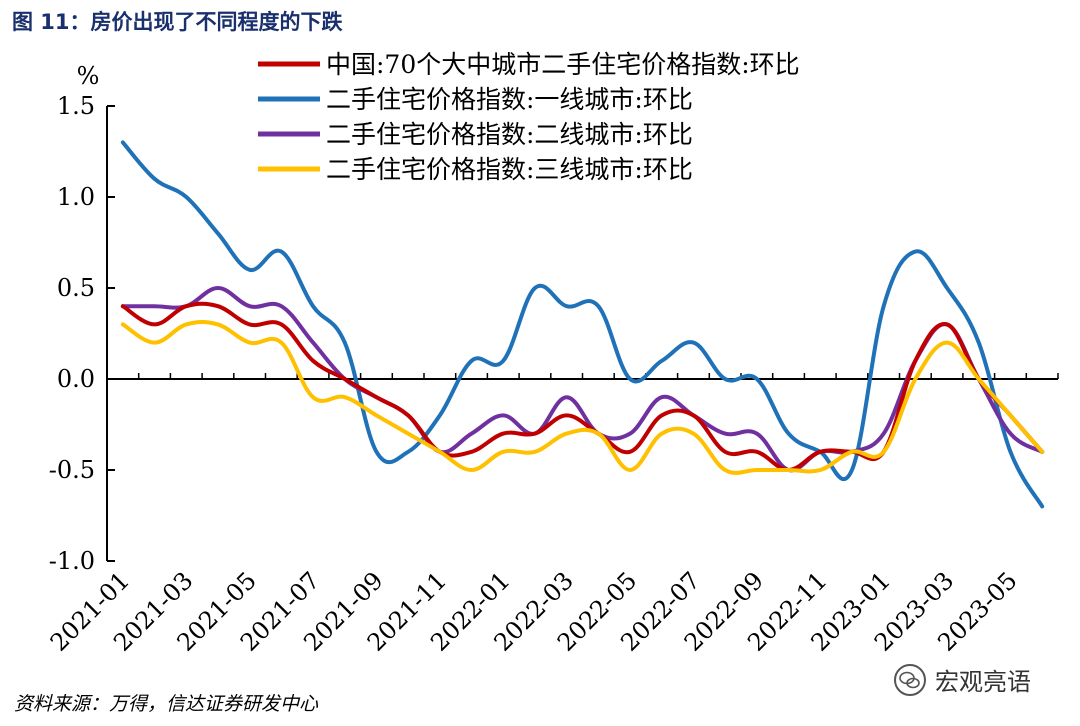  What do you see at coordinates (563, 64) in the screenshot?
I see `legend-label: 中国:70个大中城市二手住宅价格指数:环比` at bounding box center [563, 64].